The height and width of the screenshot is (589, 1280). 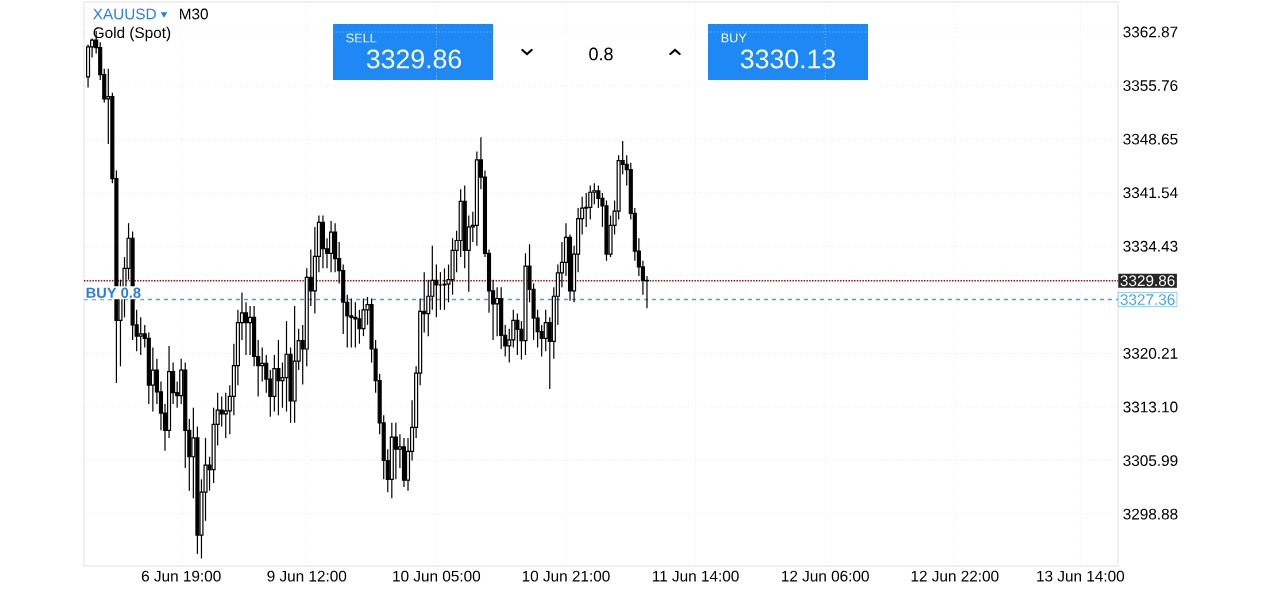 I want to click on y-tick-label: 3320.21, so click(x=1150, y=353).